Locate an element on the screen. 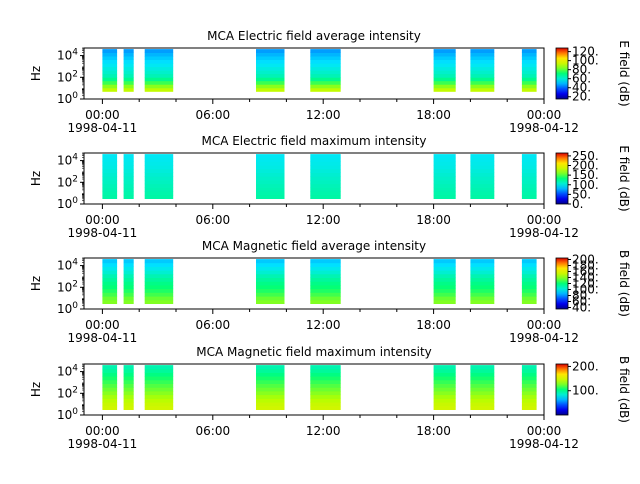 The width and height of the screenshot is (640, 484). colorbar-tick-label: 60. is located at coordinates (581, 79).